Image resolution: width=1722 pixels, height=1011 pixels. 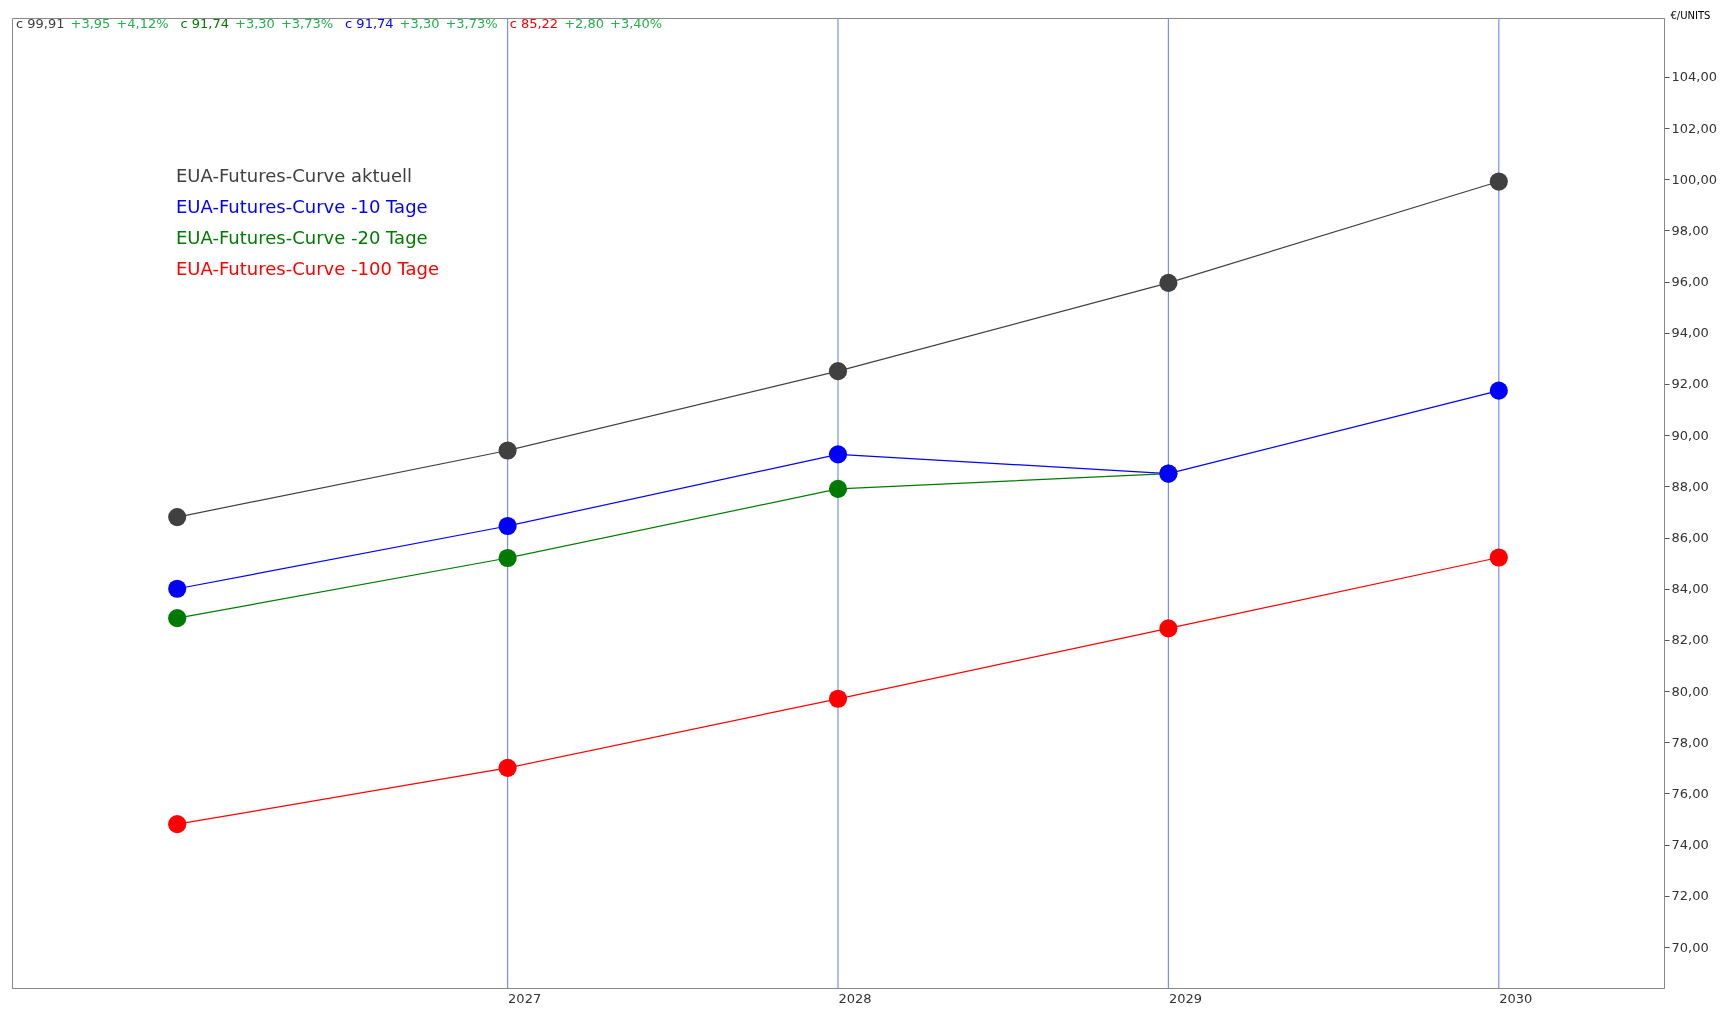 I want to click on x-tick-label: 2027, so click(x=525, y=998).